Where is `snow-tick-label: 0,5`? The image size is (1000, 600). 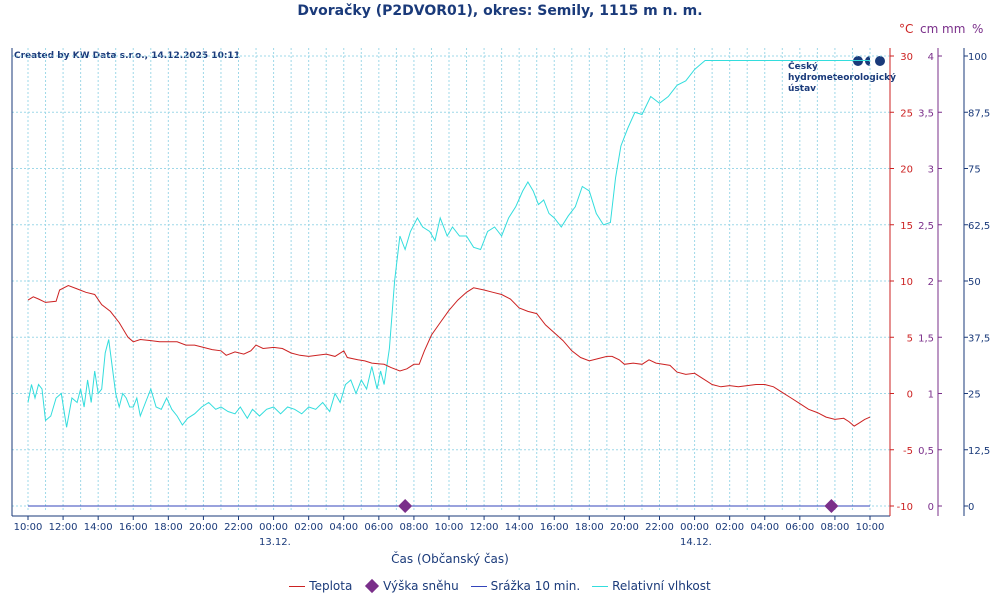
snow-tick-label: 0,5 is located at coordinates (926, 451).